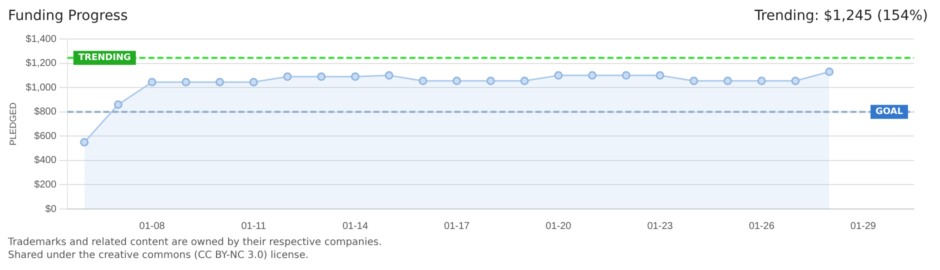  What do you see at coordinates (559, 226) in the screenshot?
I see `x-tick-label: 01-20` at bounding box center [559, 226].